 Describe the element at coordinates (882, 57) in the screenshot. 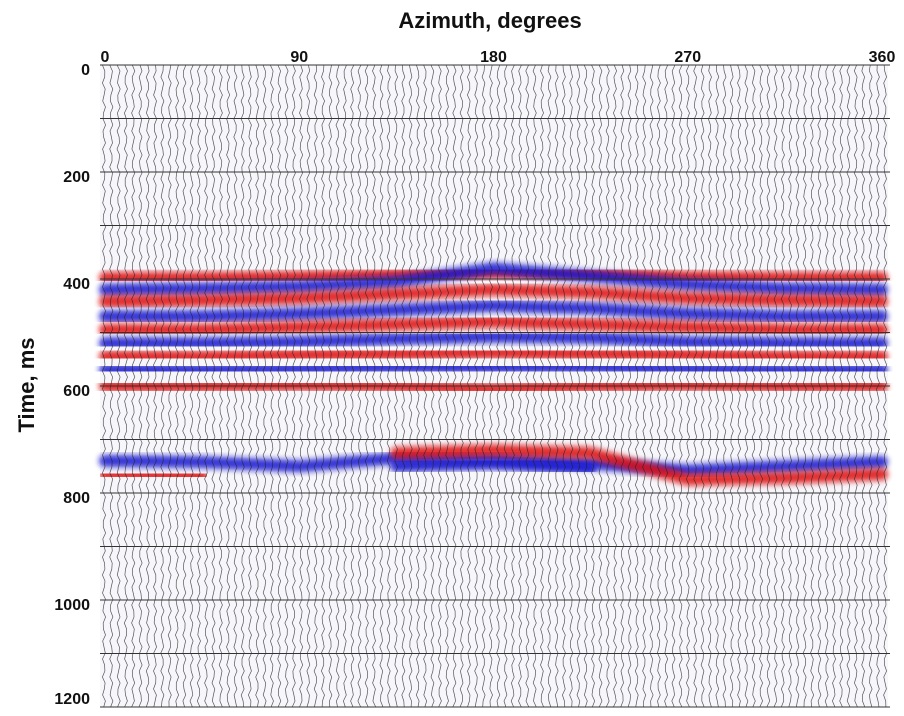

I see `x-tick-label: 360` at that location.